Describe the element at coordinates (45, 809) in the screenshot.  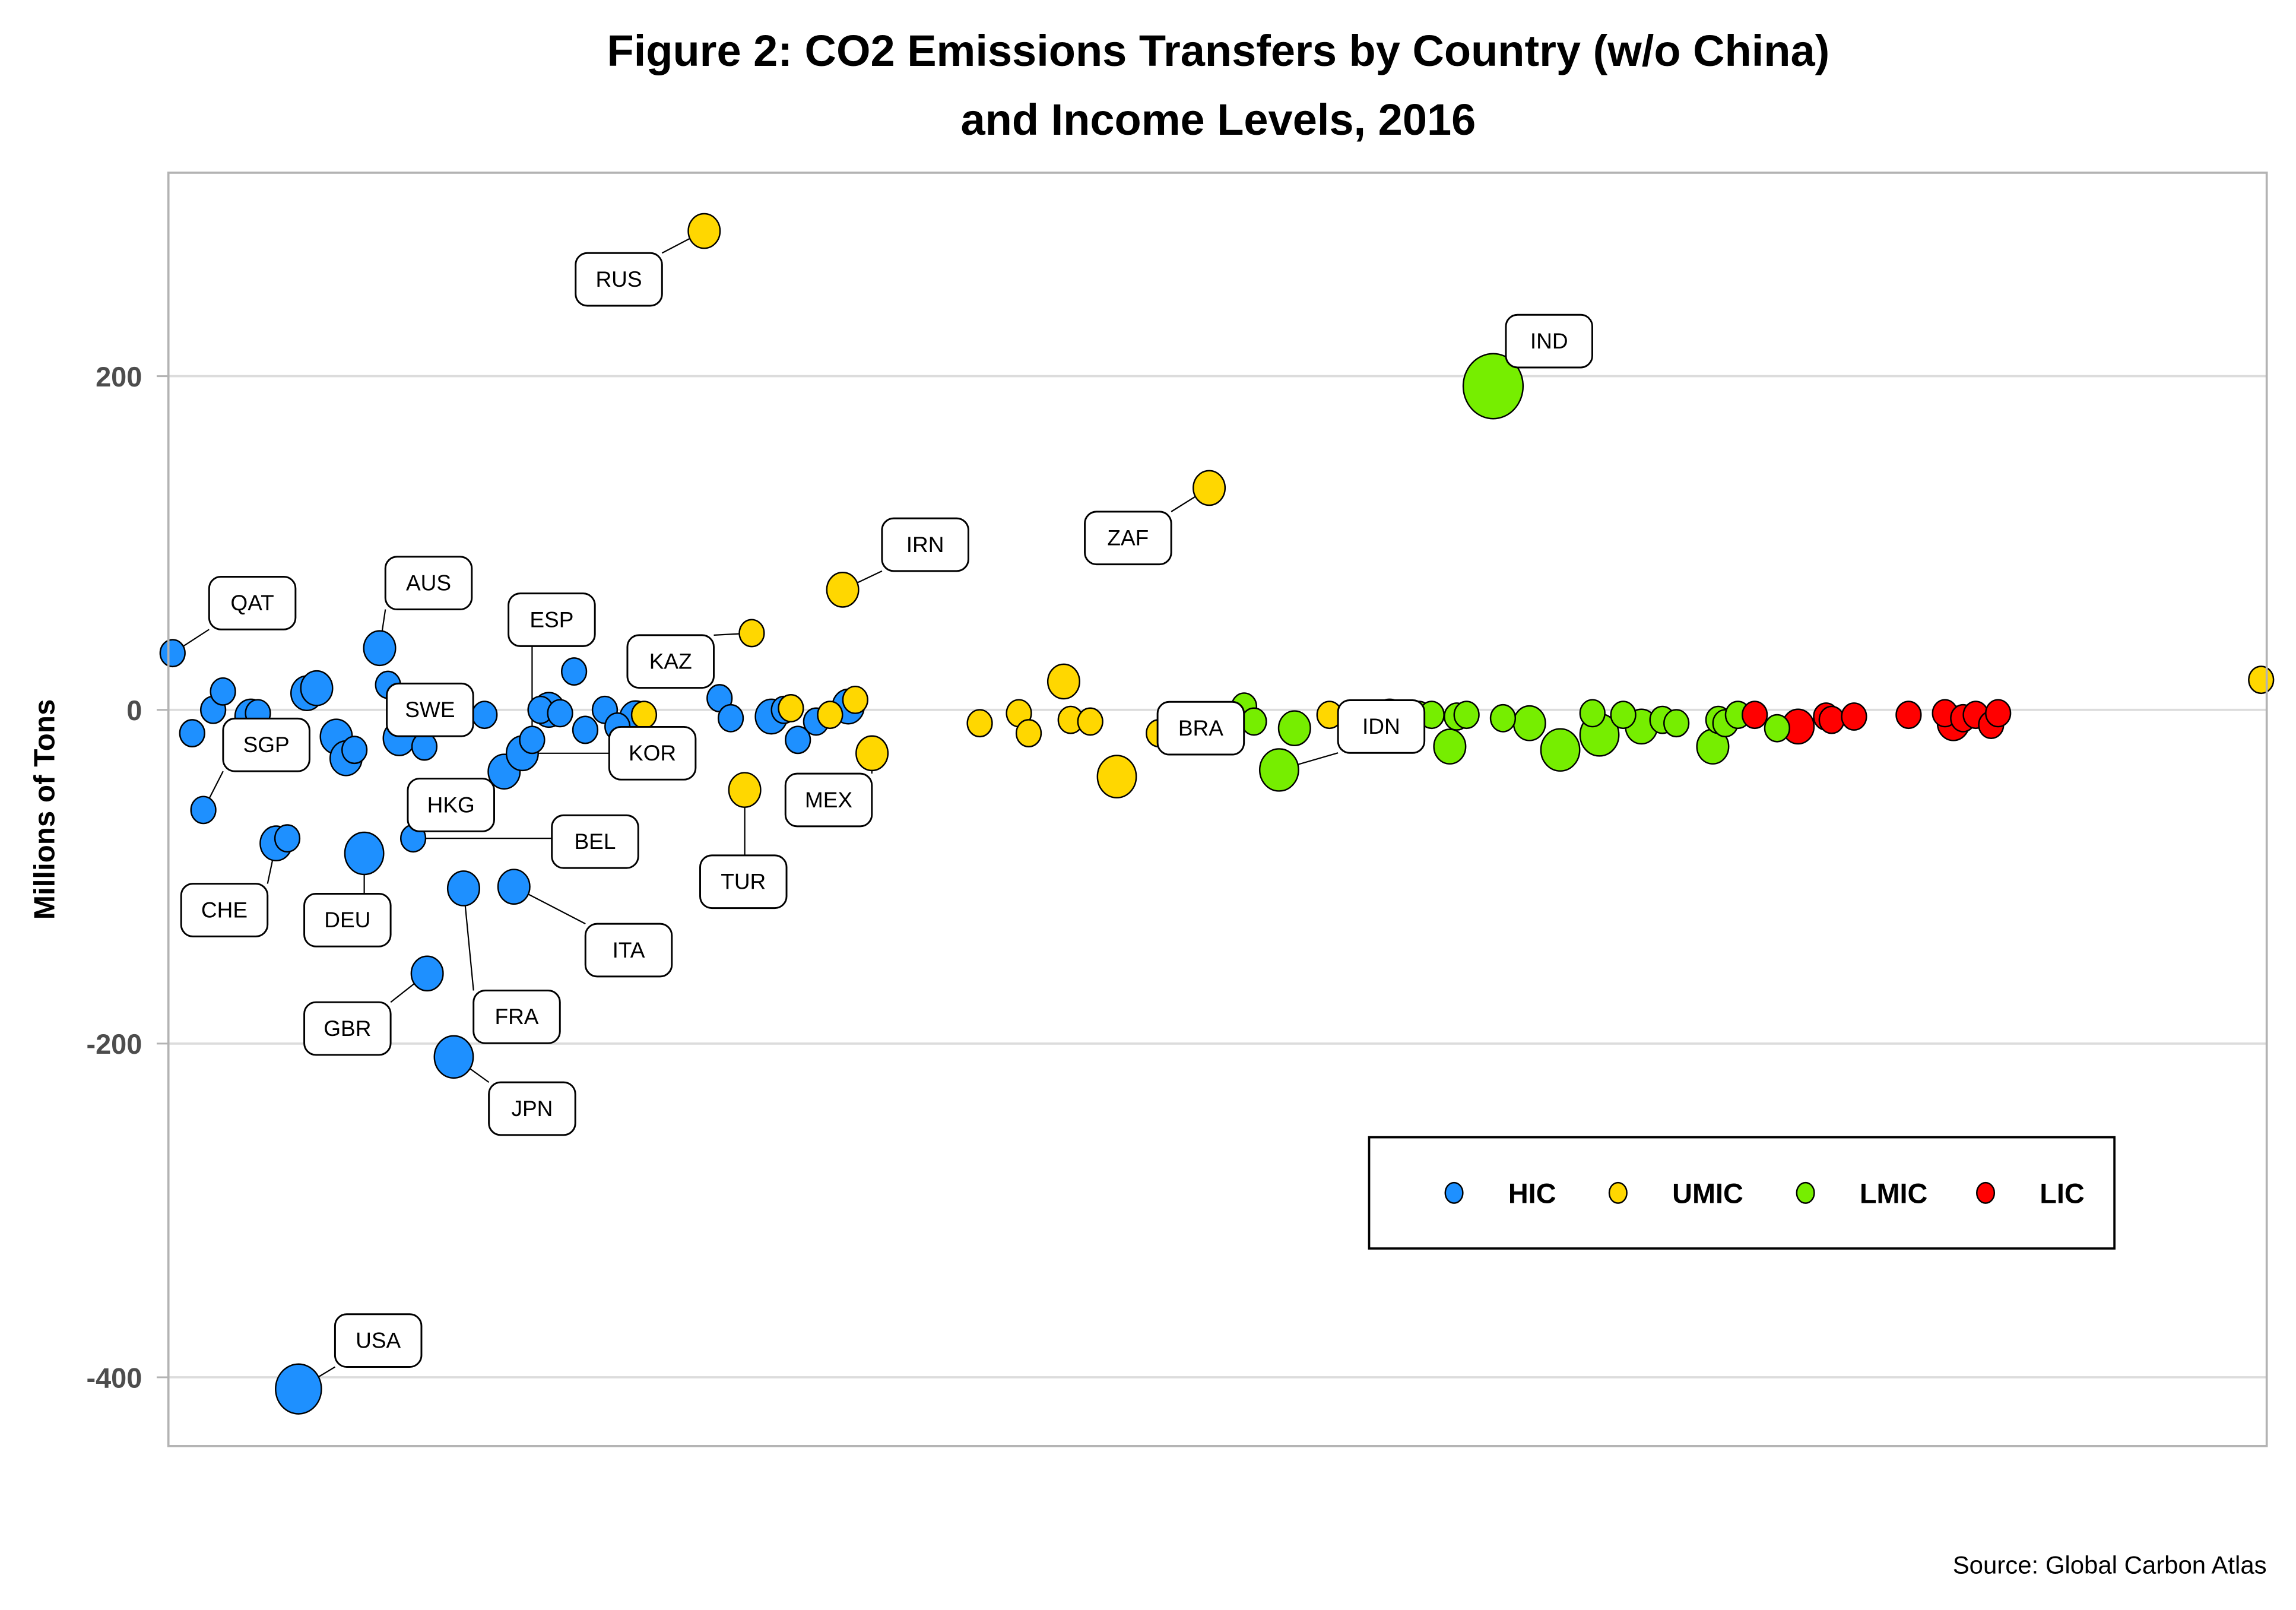
I see `y-axis-label: Millions of Tons` at that location.